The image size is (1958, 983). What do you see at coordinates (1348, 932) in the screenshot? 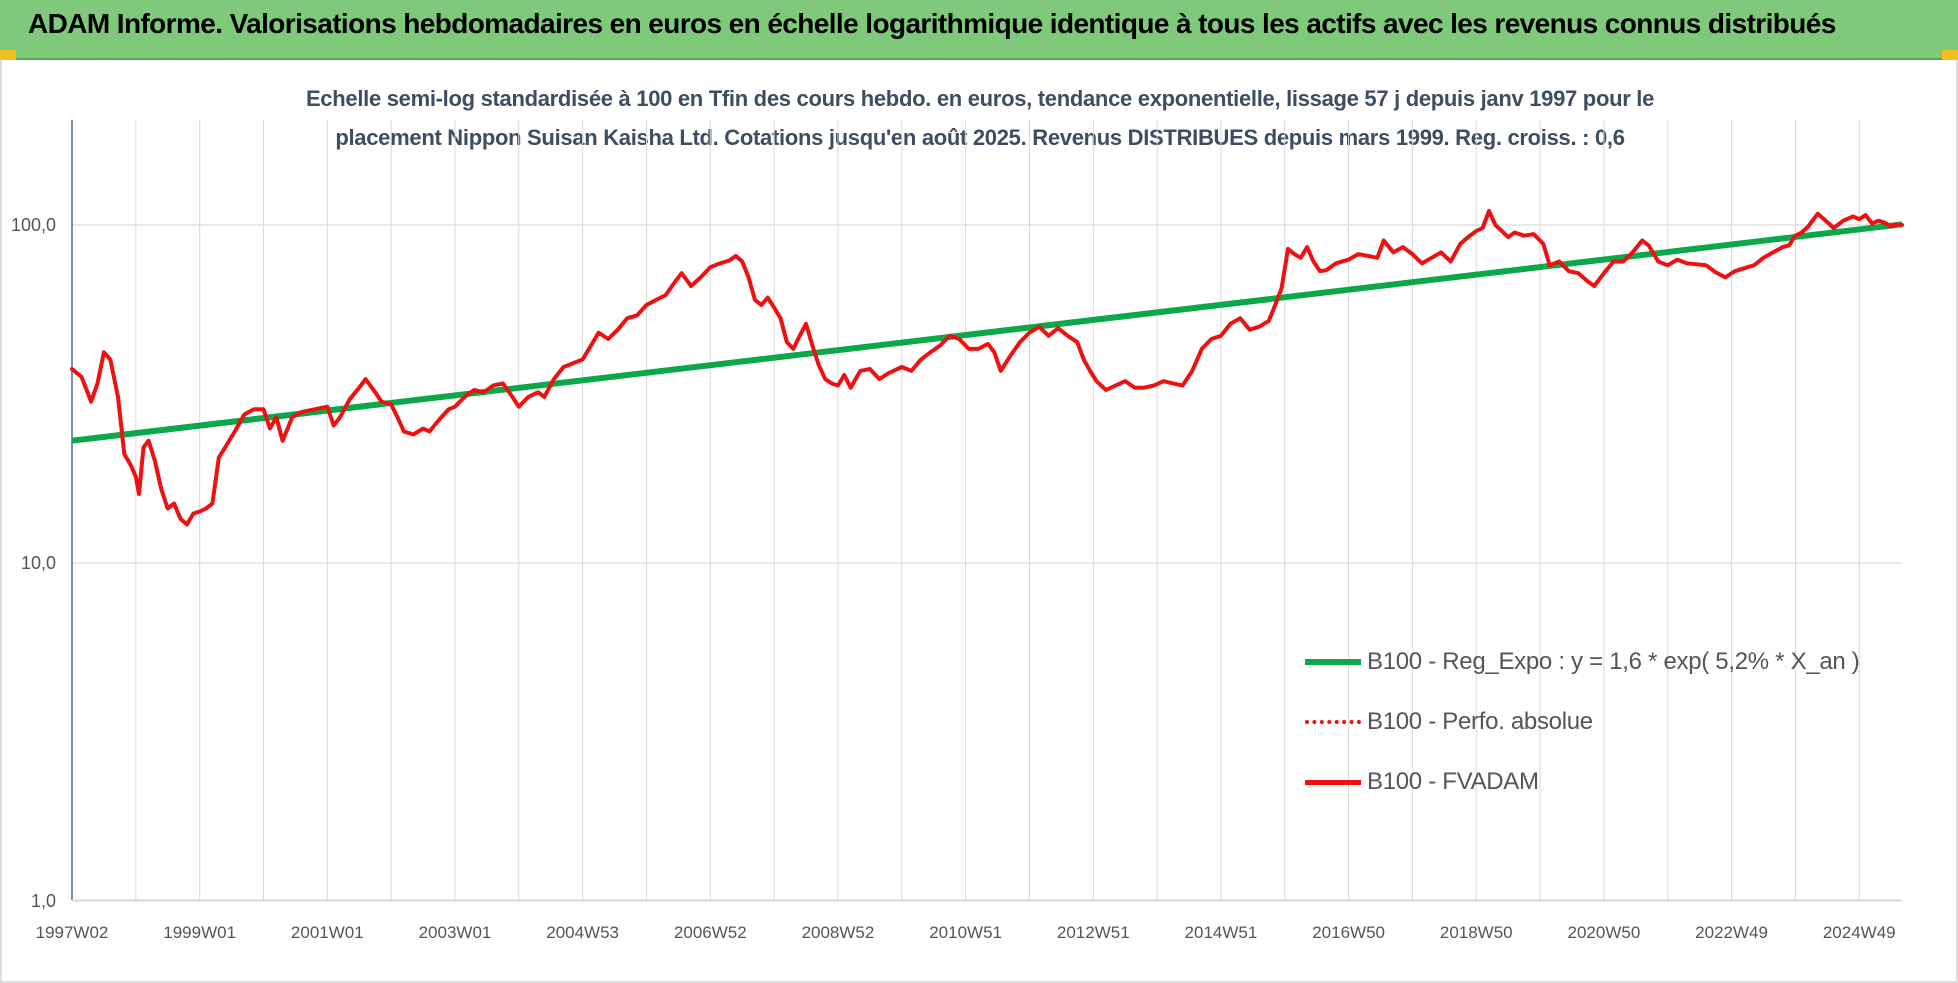
I see `x-tick-label: 2016W50` at bounding box center [1348, 932].